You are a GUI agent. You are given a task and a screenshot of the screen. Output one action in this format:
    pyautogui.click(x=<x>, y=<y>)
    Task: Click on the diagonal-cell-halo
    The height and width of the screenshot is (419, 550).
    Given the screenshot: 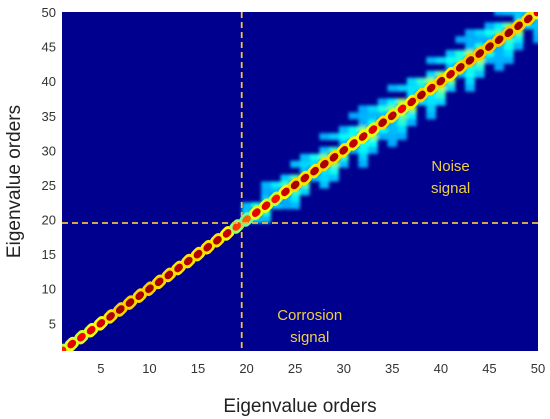 What is the action you would take?
    pyautogui.click(x=534, y=16)
    